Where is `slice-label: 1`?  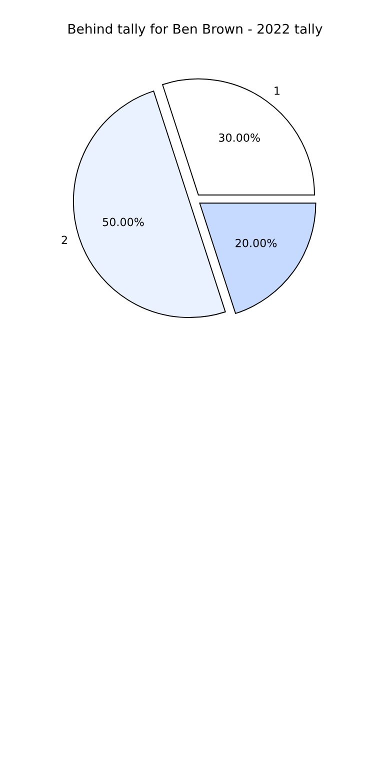 slice-label: 1 is located at coordinates (277, 90).